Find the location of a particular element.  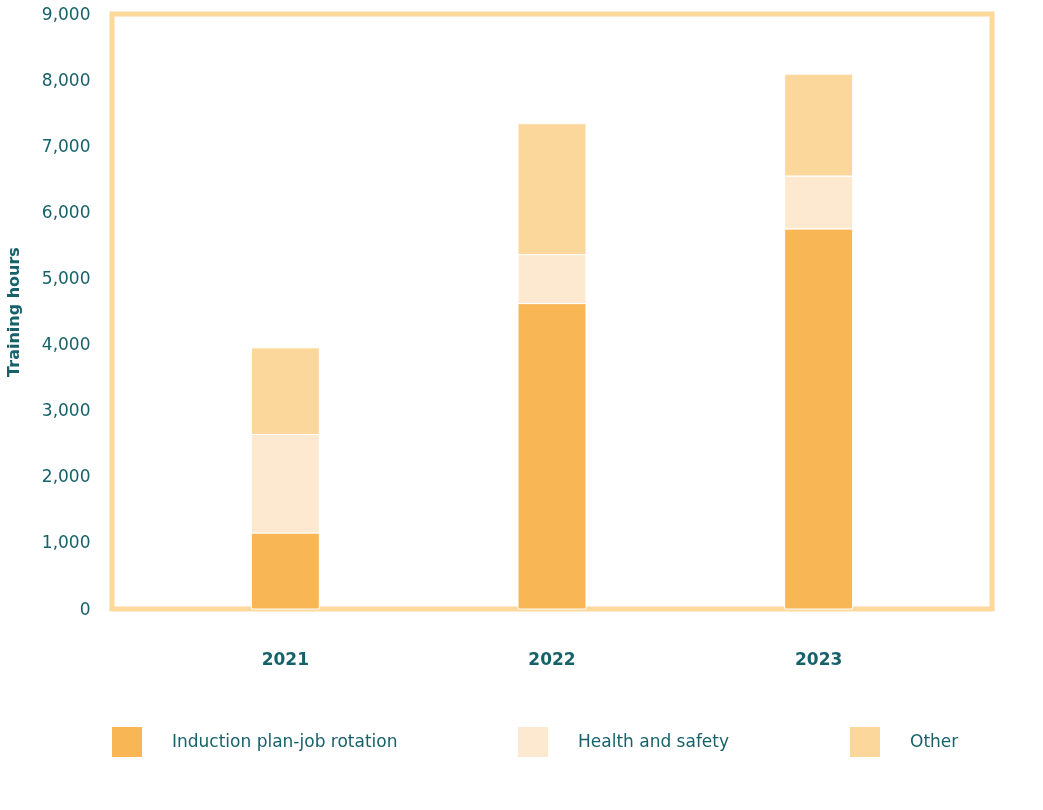

legend-label: Induction plan-job rotation is located at coordinates (285, 741).